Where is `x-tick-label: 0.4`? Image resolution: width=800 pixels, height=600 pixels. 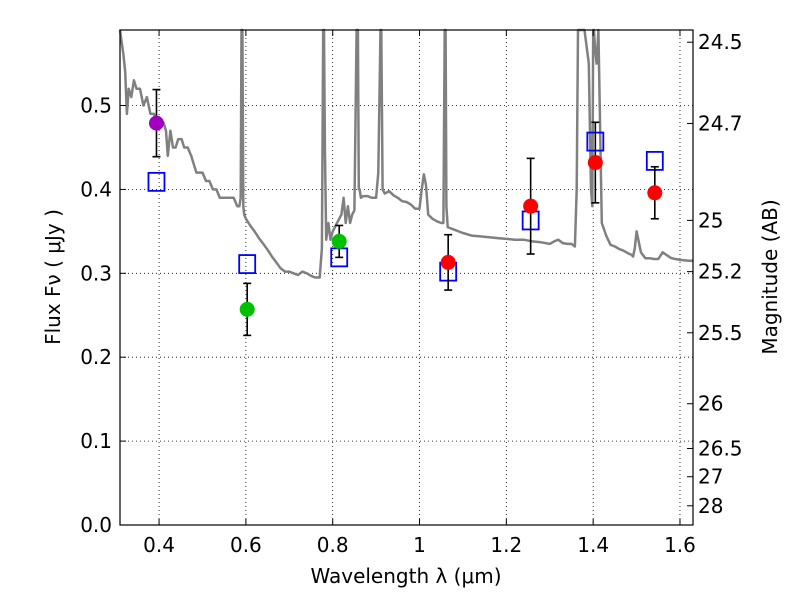 x-tick-label: 0.4 is located at coordinates (159, 545).